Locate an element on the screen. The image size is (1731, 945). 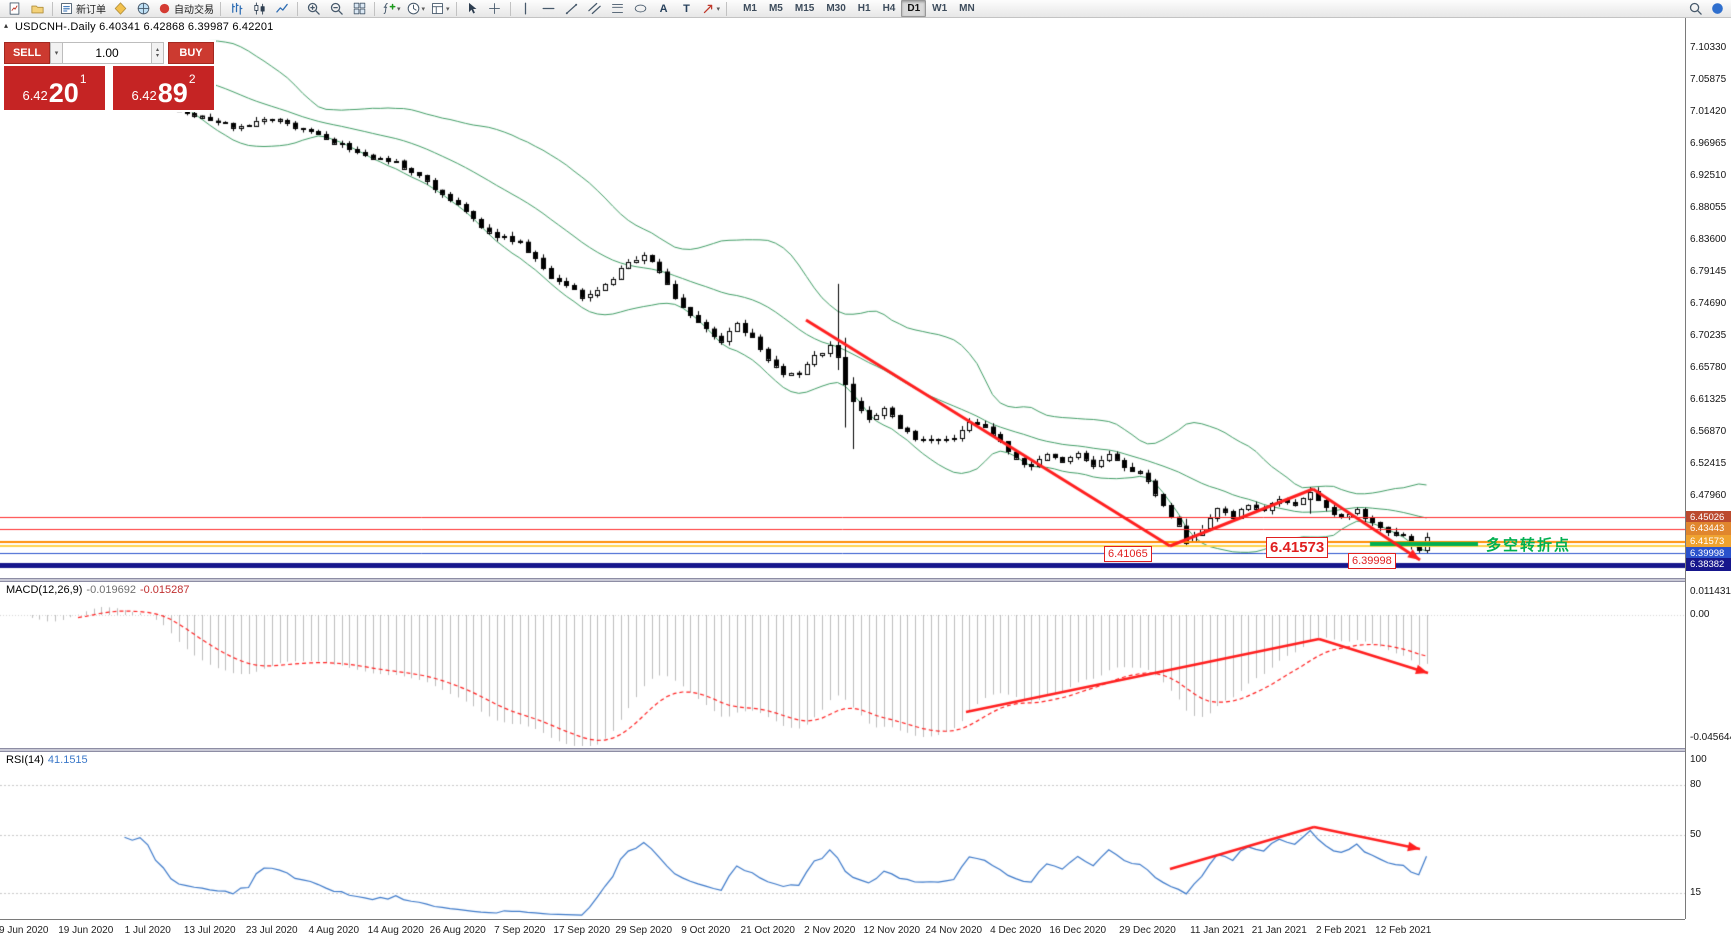
time-axis-label: 19 Jun 2020 is located at coordinates (86, 930).